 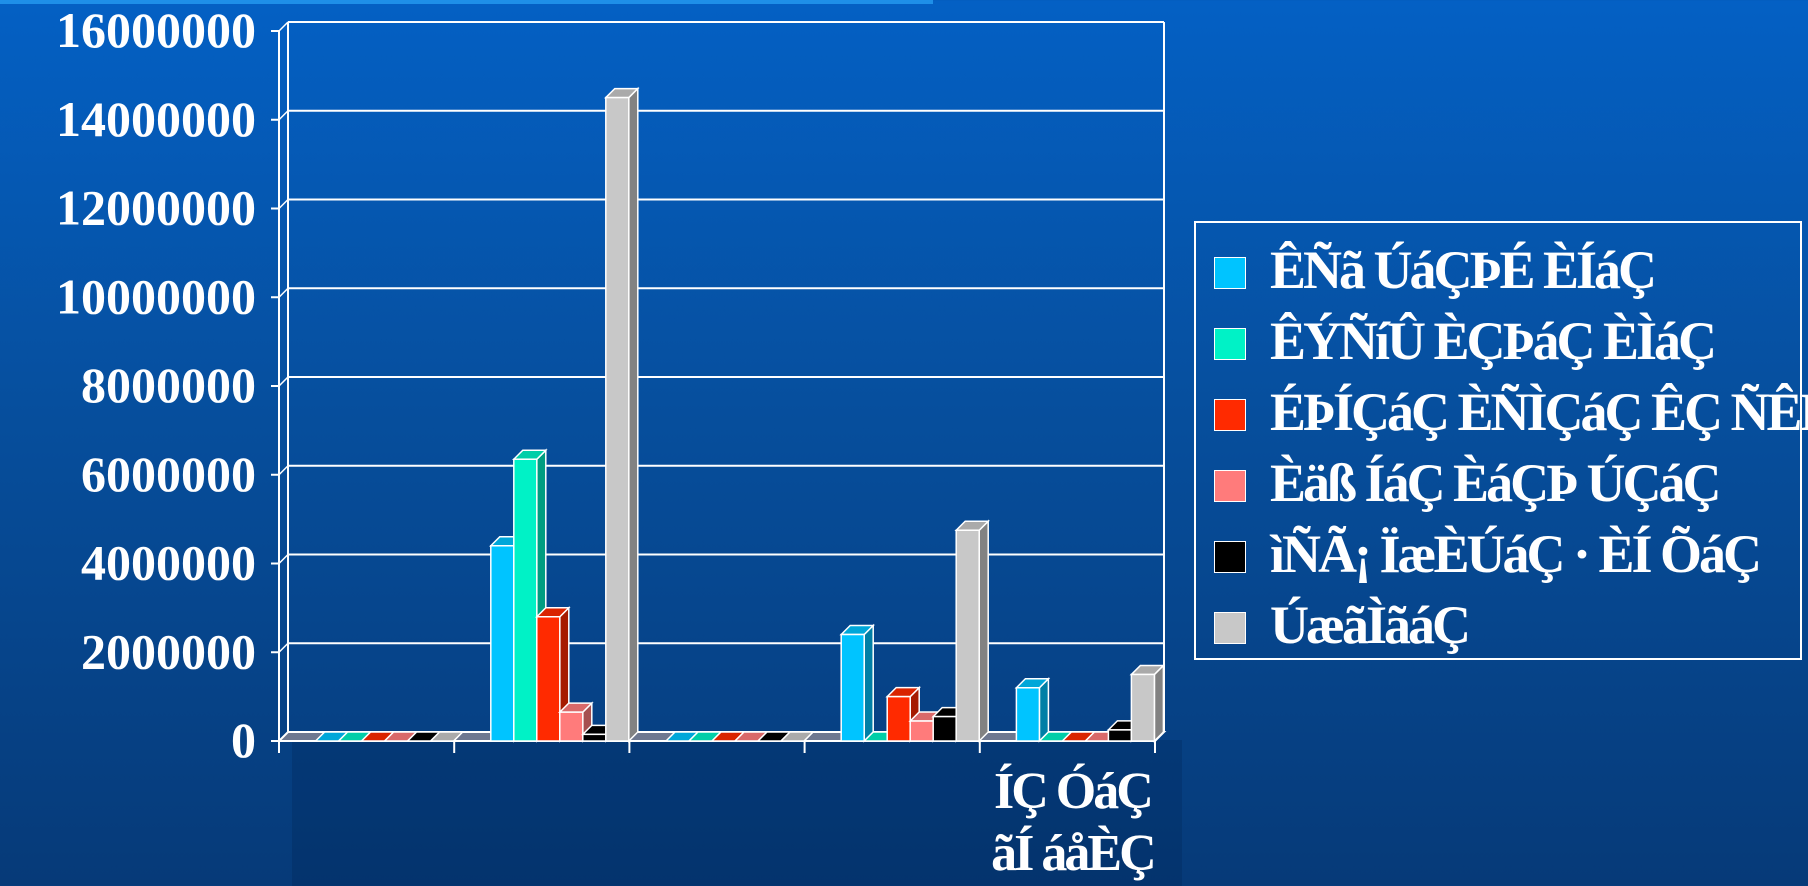 What do you see at coordinates (168, 651) in the screenshot?
I see `y-tick-label: 2000000` at bounding box center [168, 651].